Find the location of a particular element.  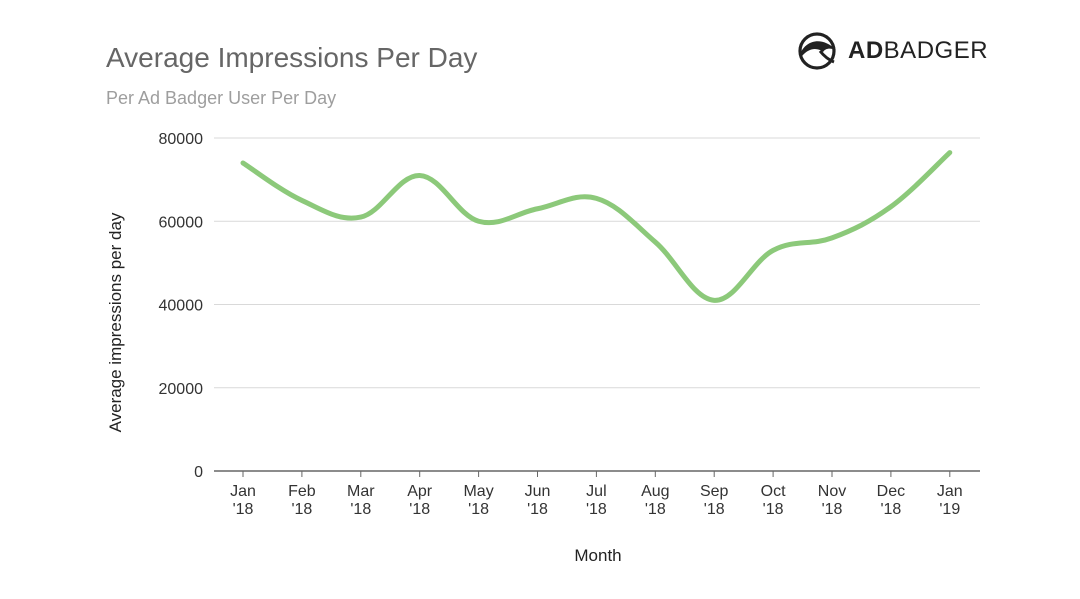

adbadger-logo: ADBADGER is located at coordinates (892, 51).